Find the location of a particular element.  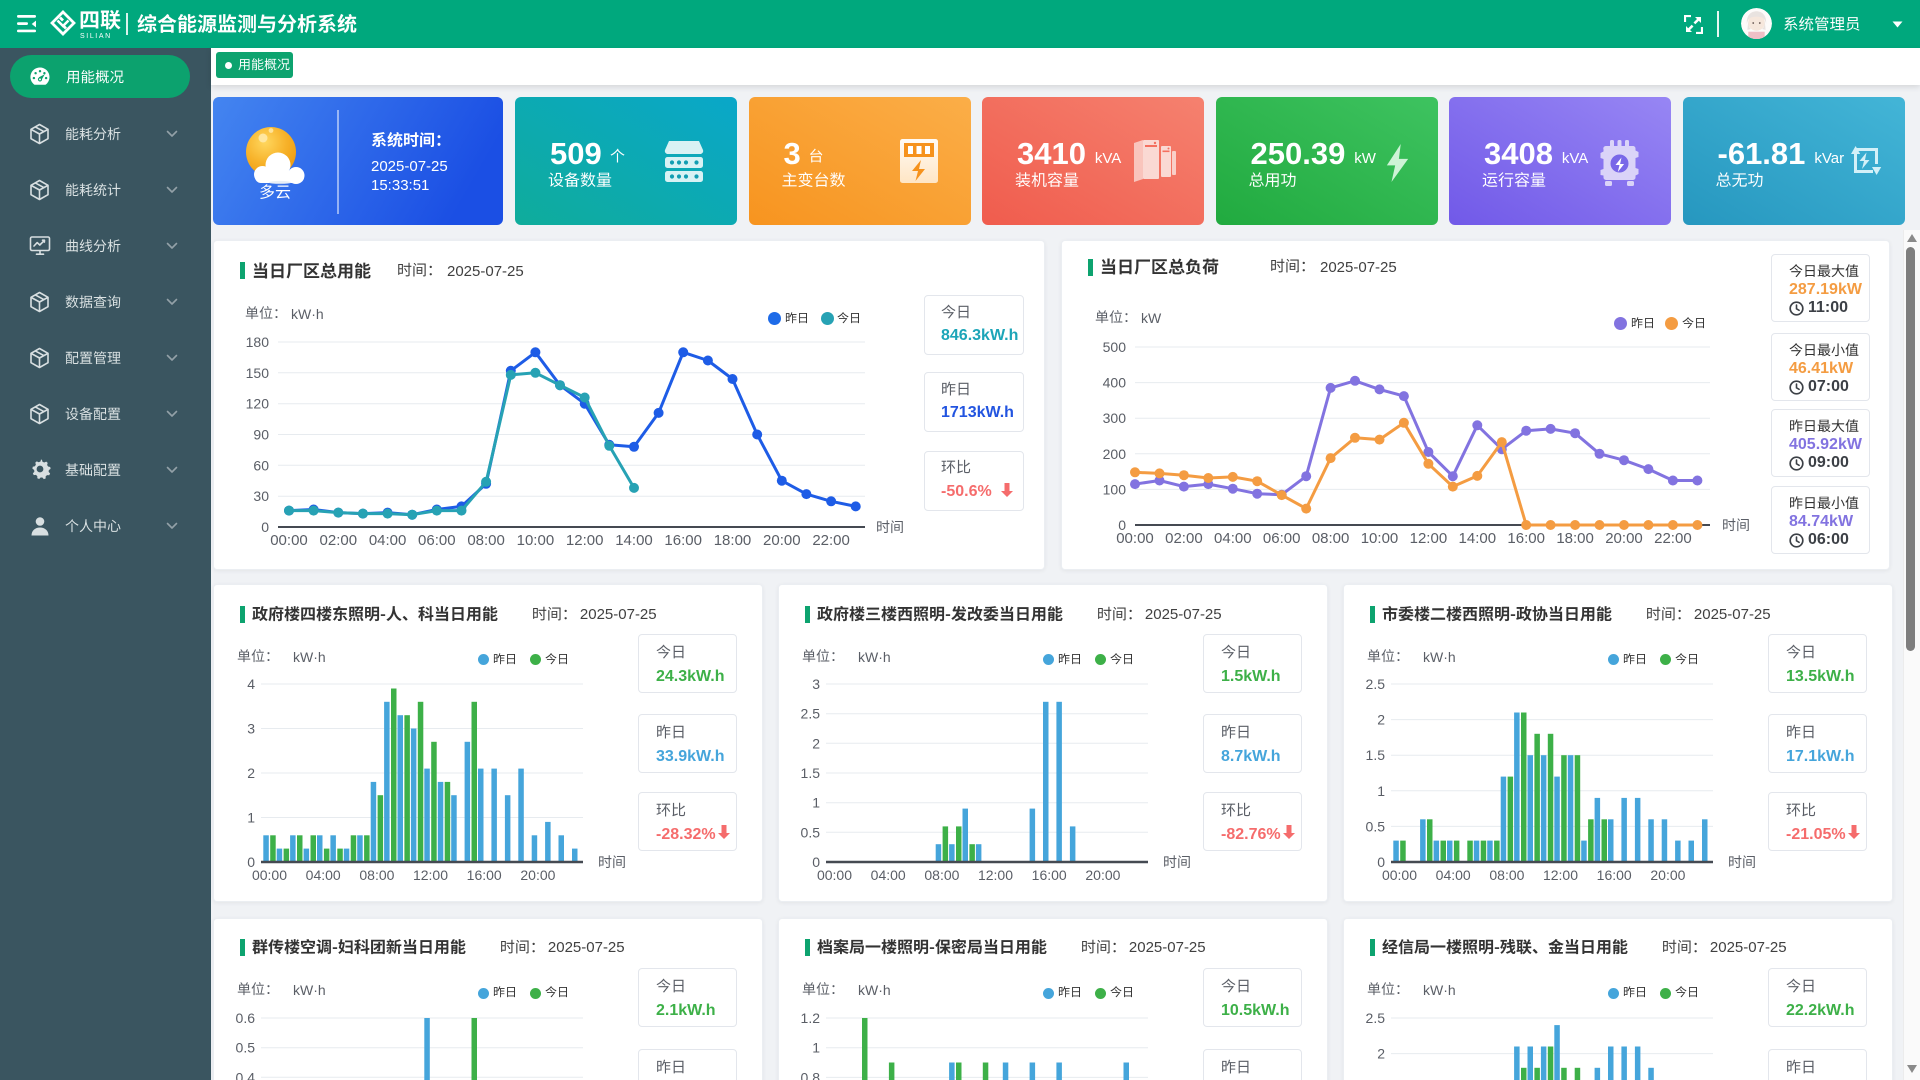

svg-text: 200 is located at coordinates (1115, 454).